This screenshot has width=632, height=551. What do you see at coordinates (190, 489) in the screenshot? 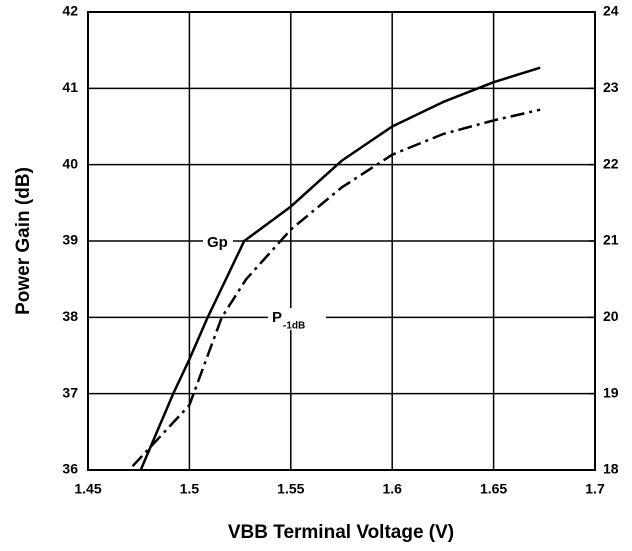
I see `x-tick-label: 1.5` at bounding box center [190, 489].